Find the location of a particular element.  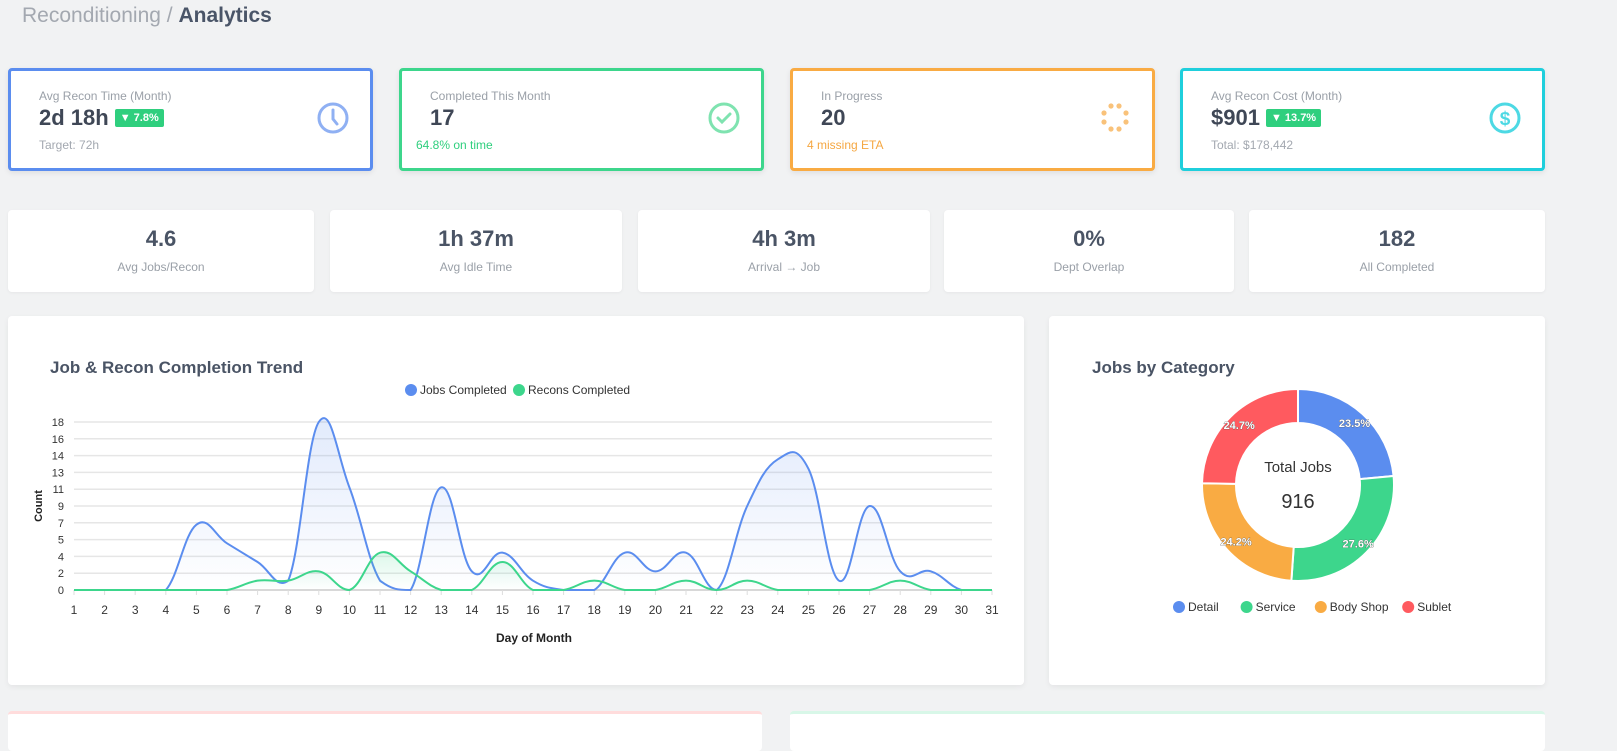

stat-arrival-to-job: 4h 3m Arrival → Job is located at coordinates (784, 251).